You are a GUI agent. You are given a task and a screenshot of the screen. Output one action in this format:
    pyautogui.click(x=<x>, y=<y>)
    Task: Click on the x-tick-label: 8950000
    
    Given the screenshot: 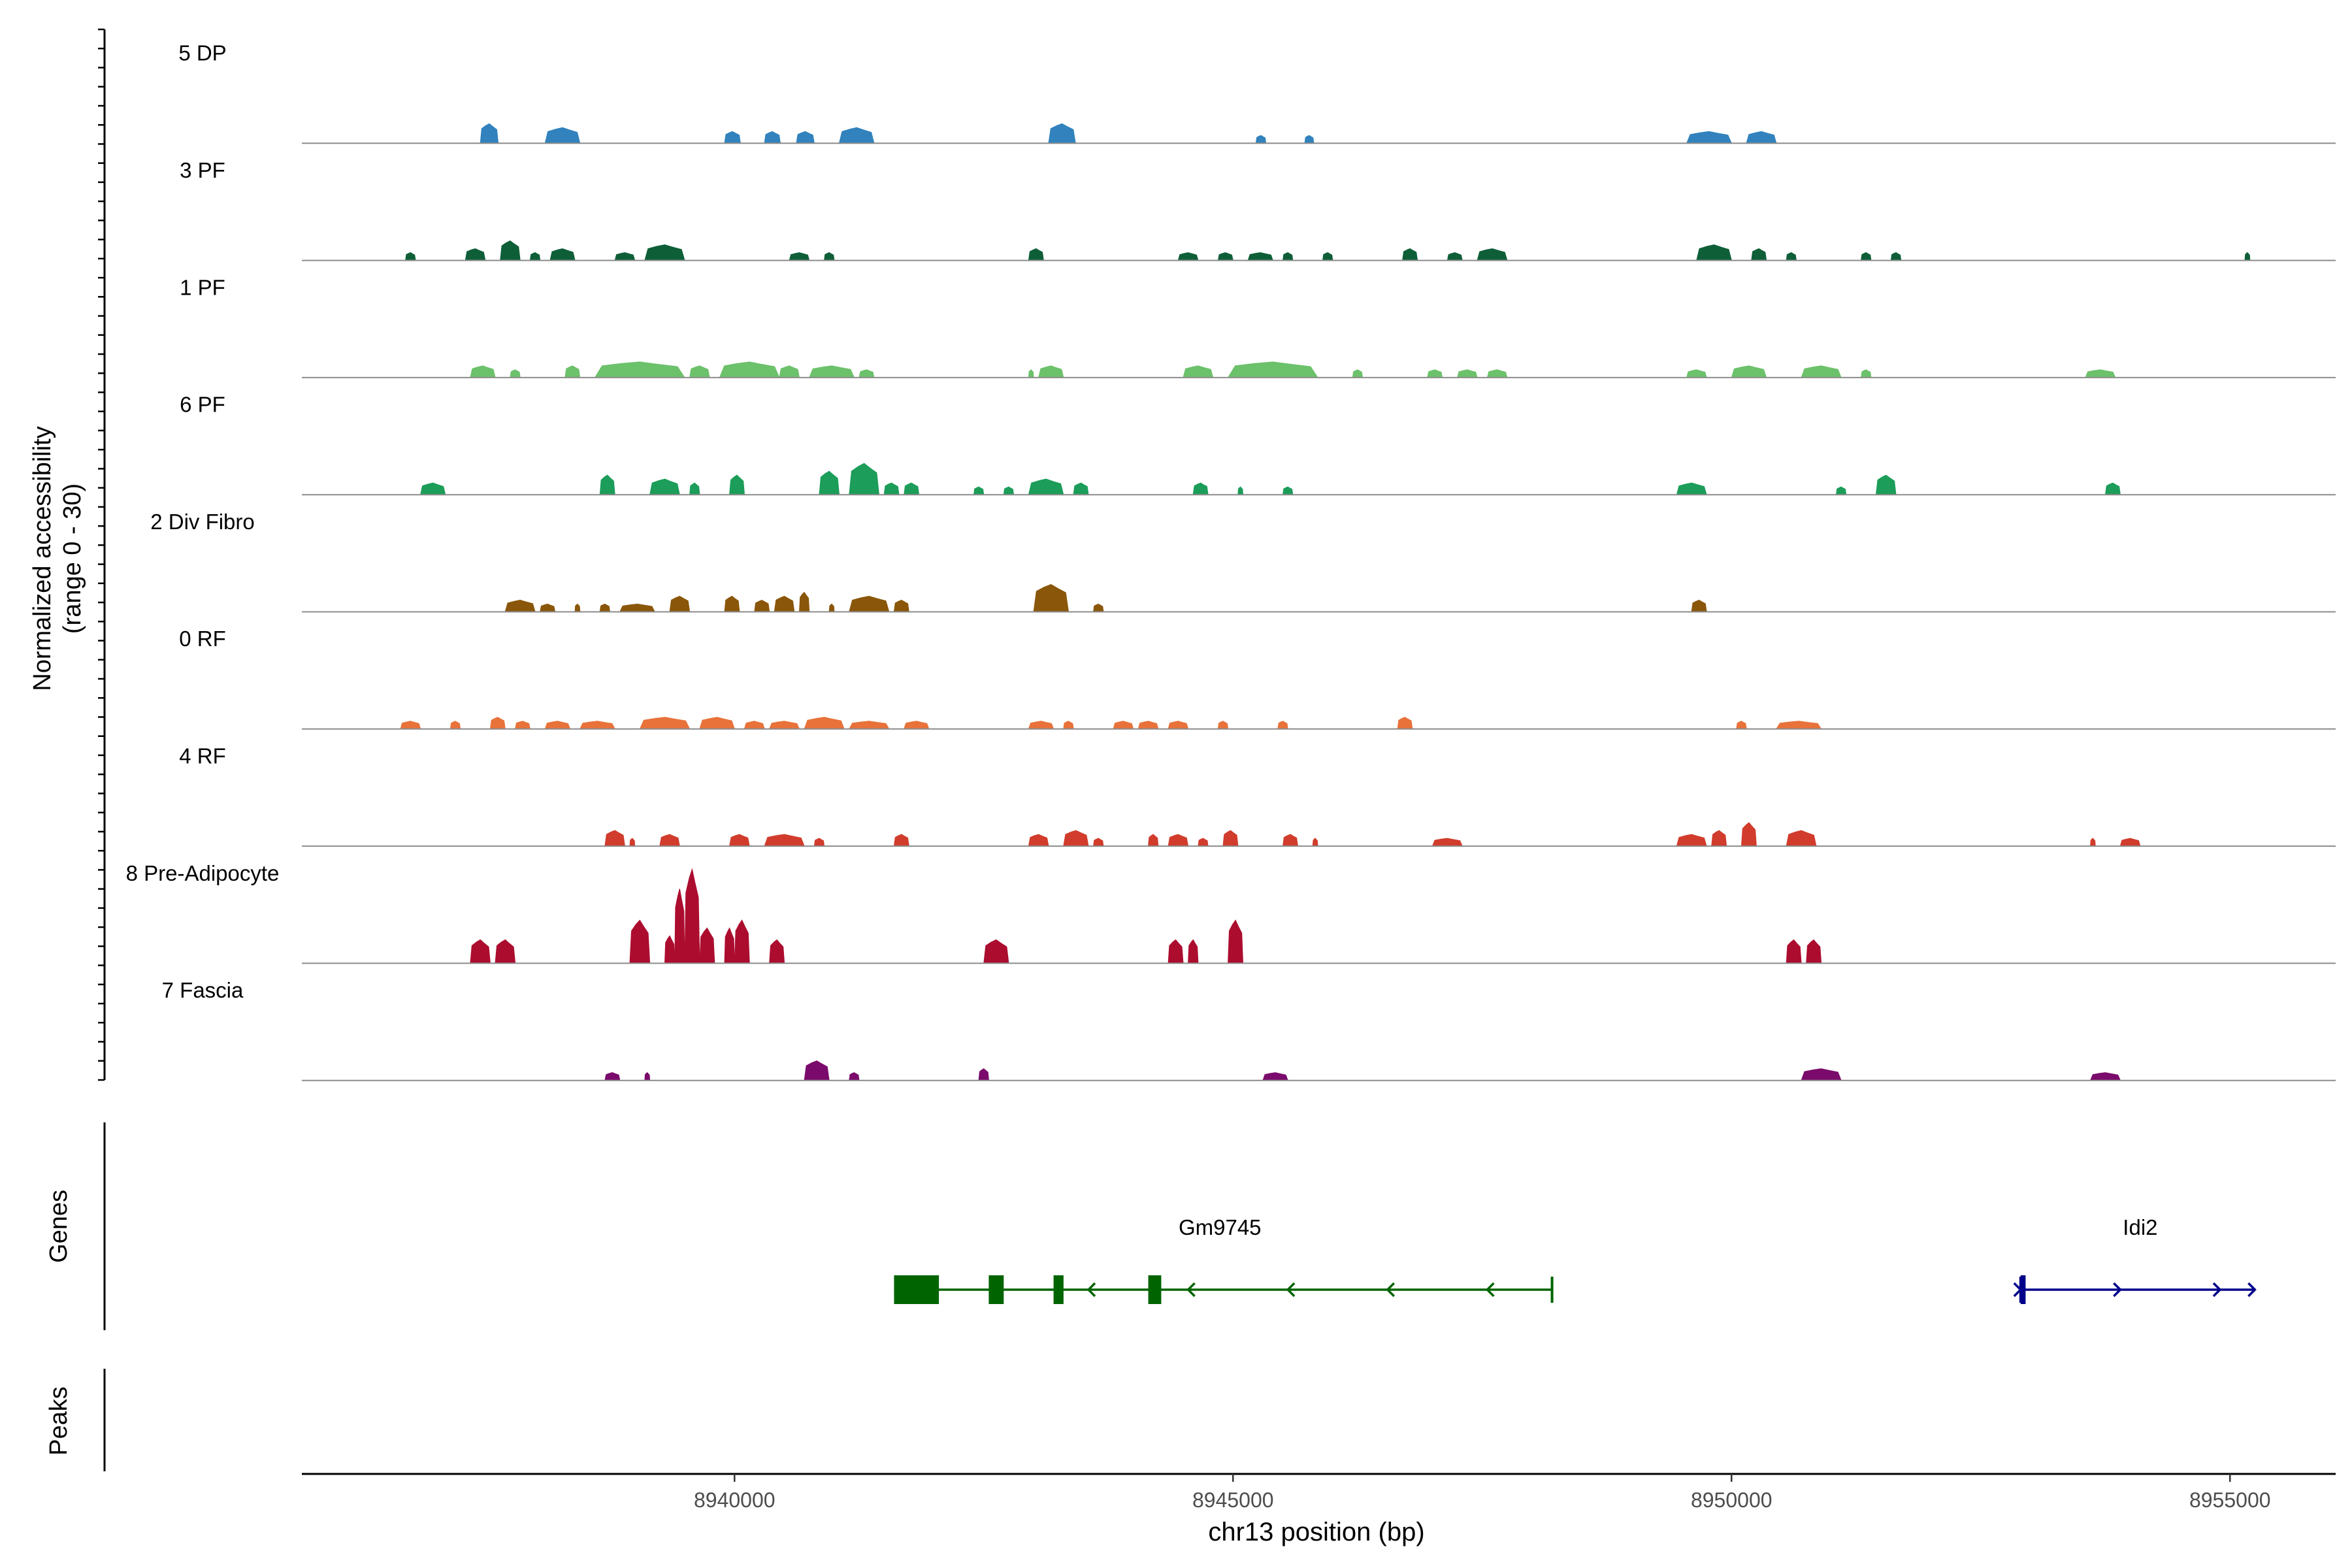 What is the action you would take?
    pyautogui.click(x=1731, y=1500)
    